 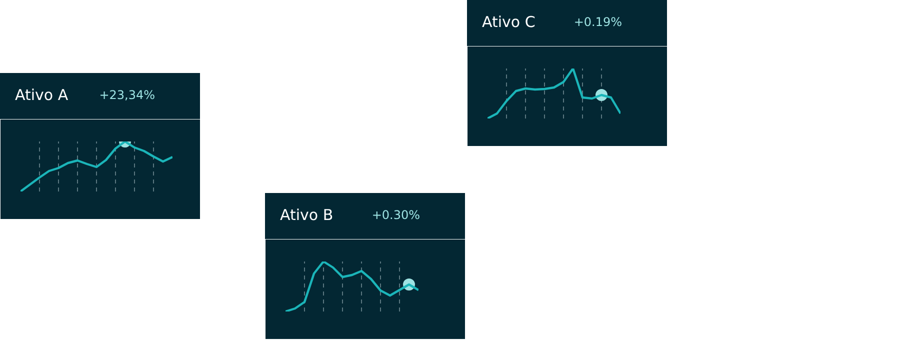 What do you see at coordinates (307, 215) in the screenshot?
I see `chart-title: Ativo B` at bounding box center [307, 215].